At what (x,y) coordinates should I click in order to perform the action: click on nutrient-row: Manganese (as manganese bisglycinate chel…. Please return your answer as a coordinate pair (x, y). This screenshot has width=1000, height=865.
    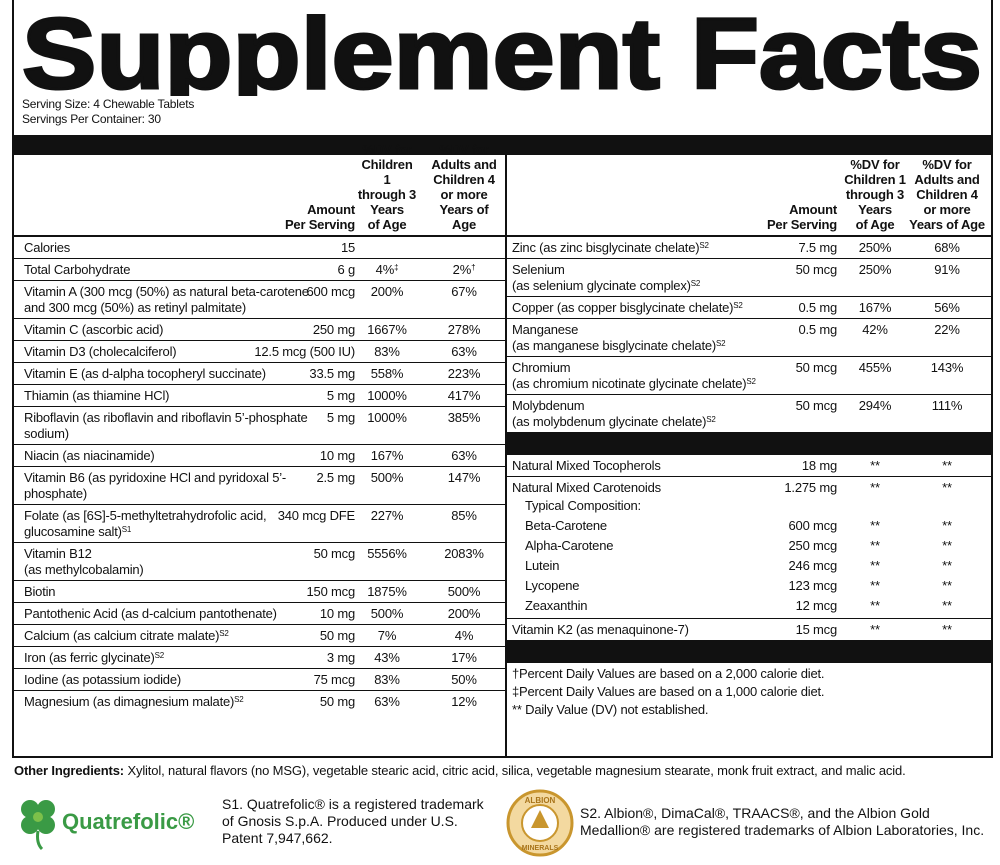
    Looking at the image, I should click on (749, 338).